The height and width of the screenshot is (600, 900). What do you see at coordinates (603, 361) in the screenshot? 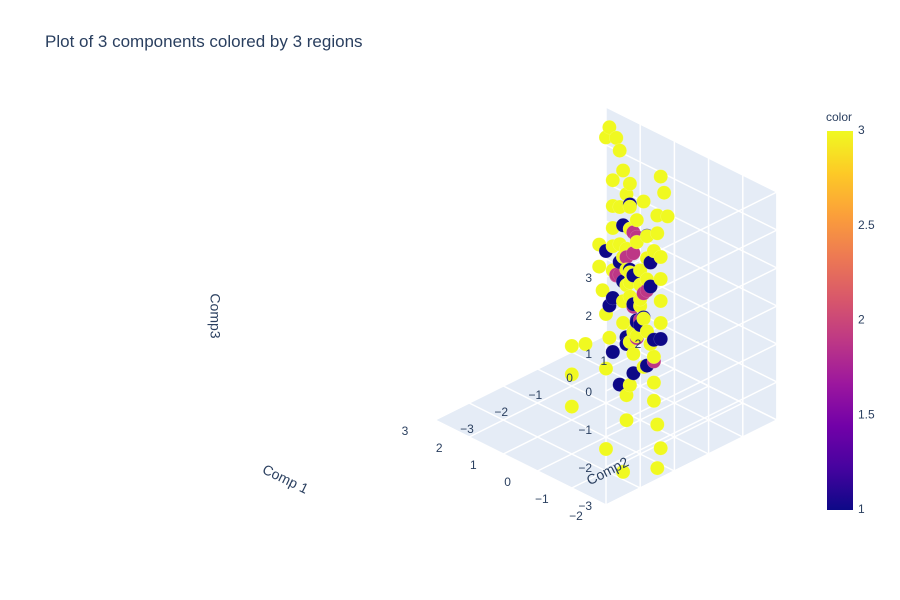
I see `y-tick-label: 1` at bounding box center [603, 361].